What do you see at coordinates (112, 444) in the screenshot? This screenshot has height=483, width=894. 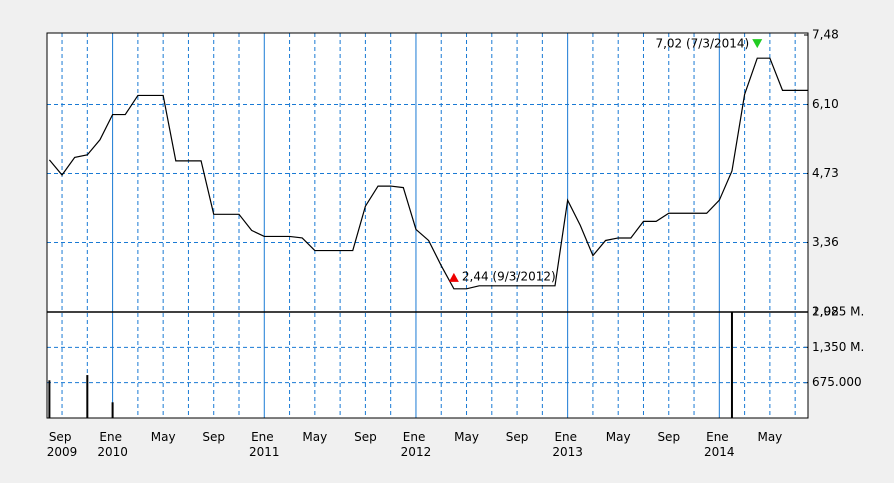 I see `x-tick-label: Ene 2010` at bounding box center [112, 444].